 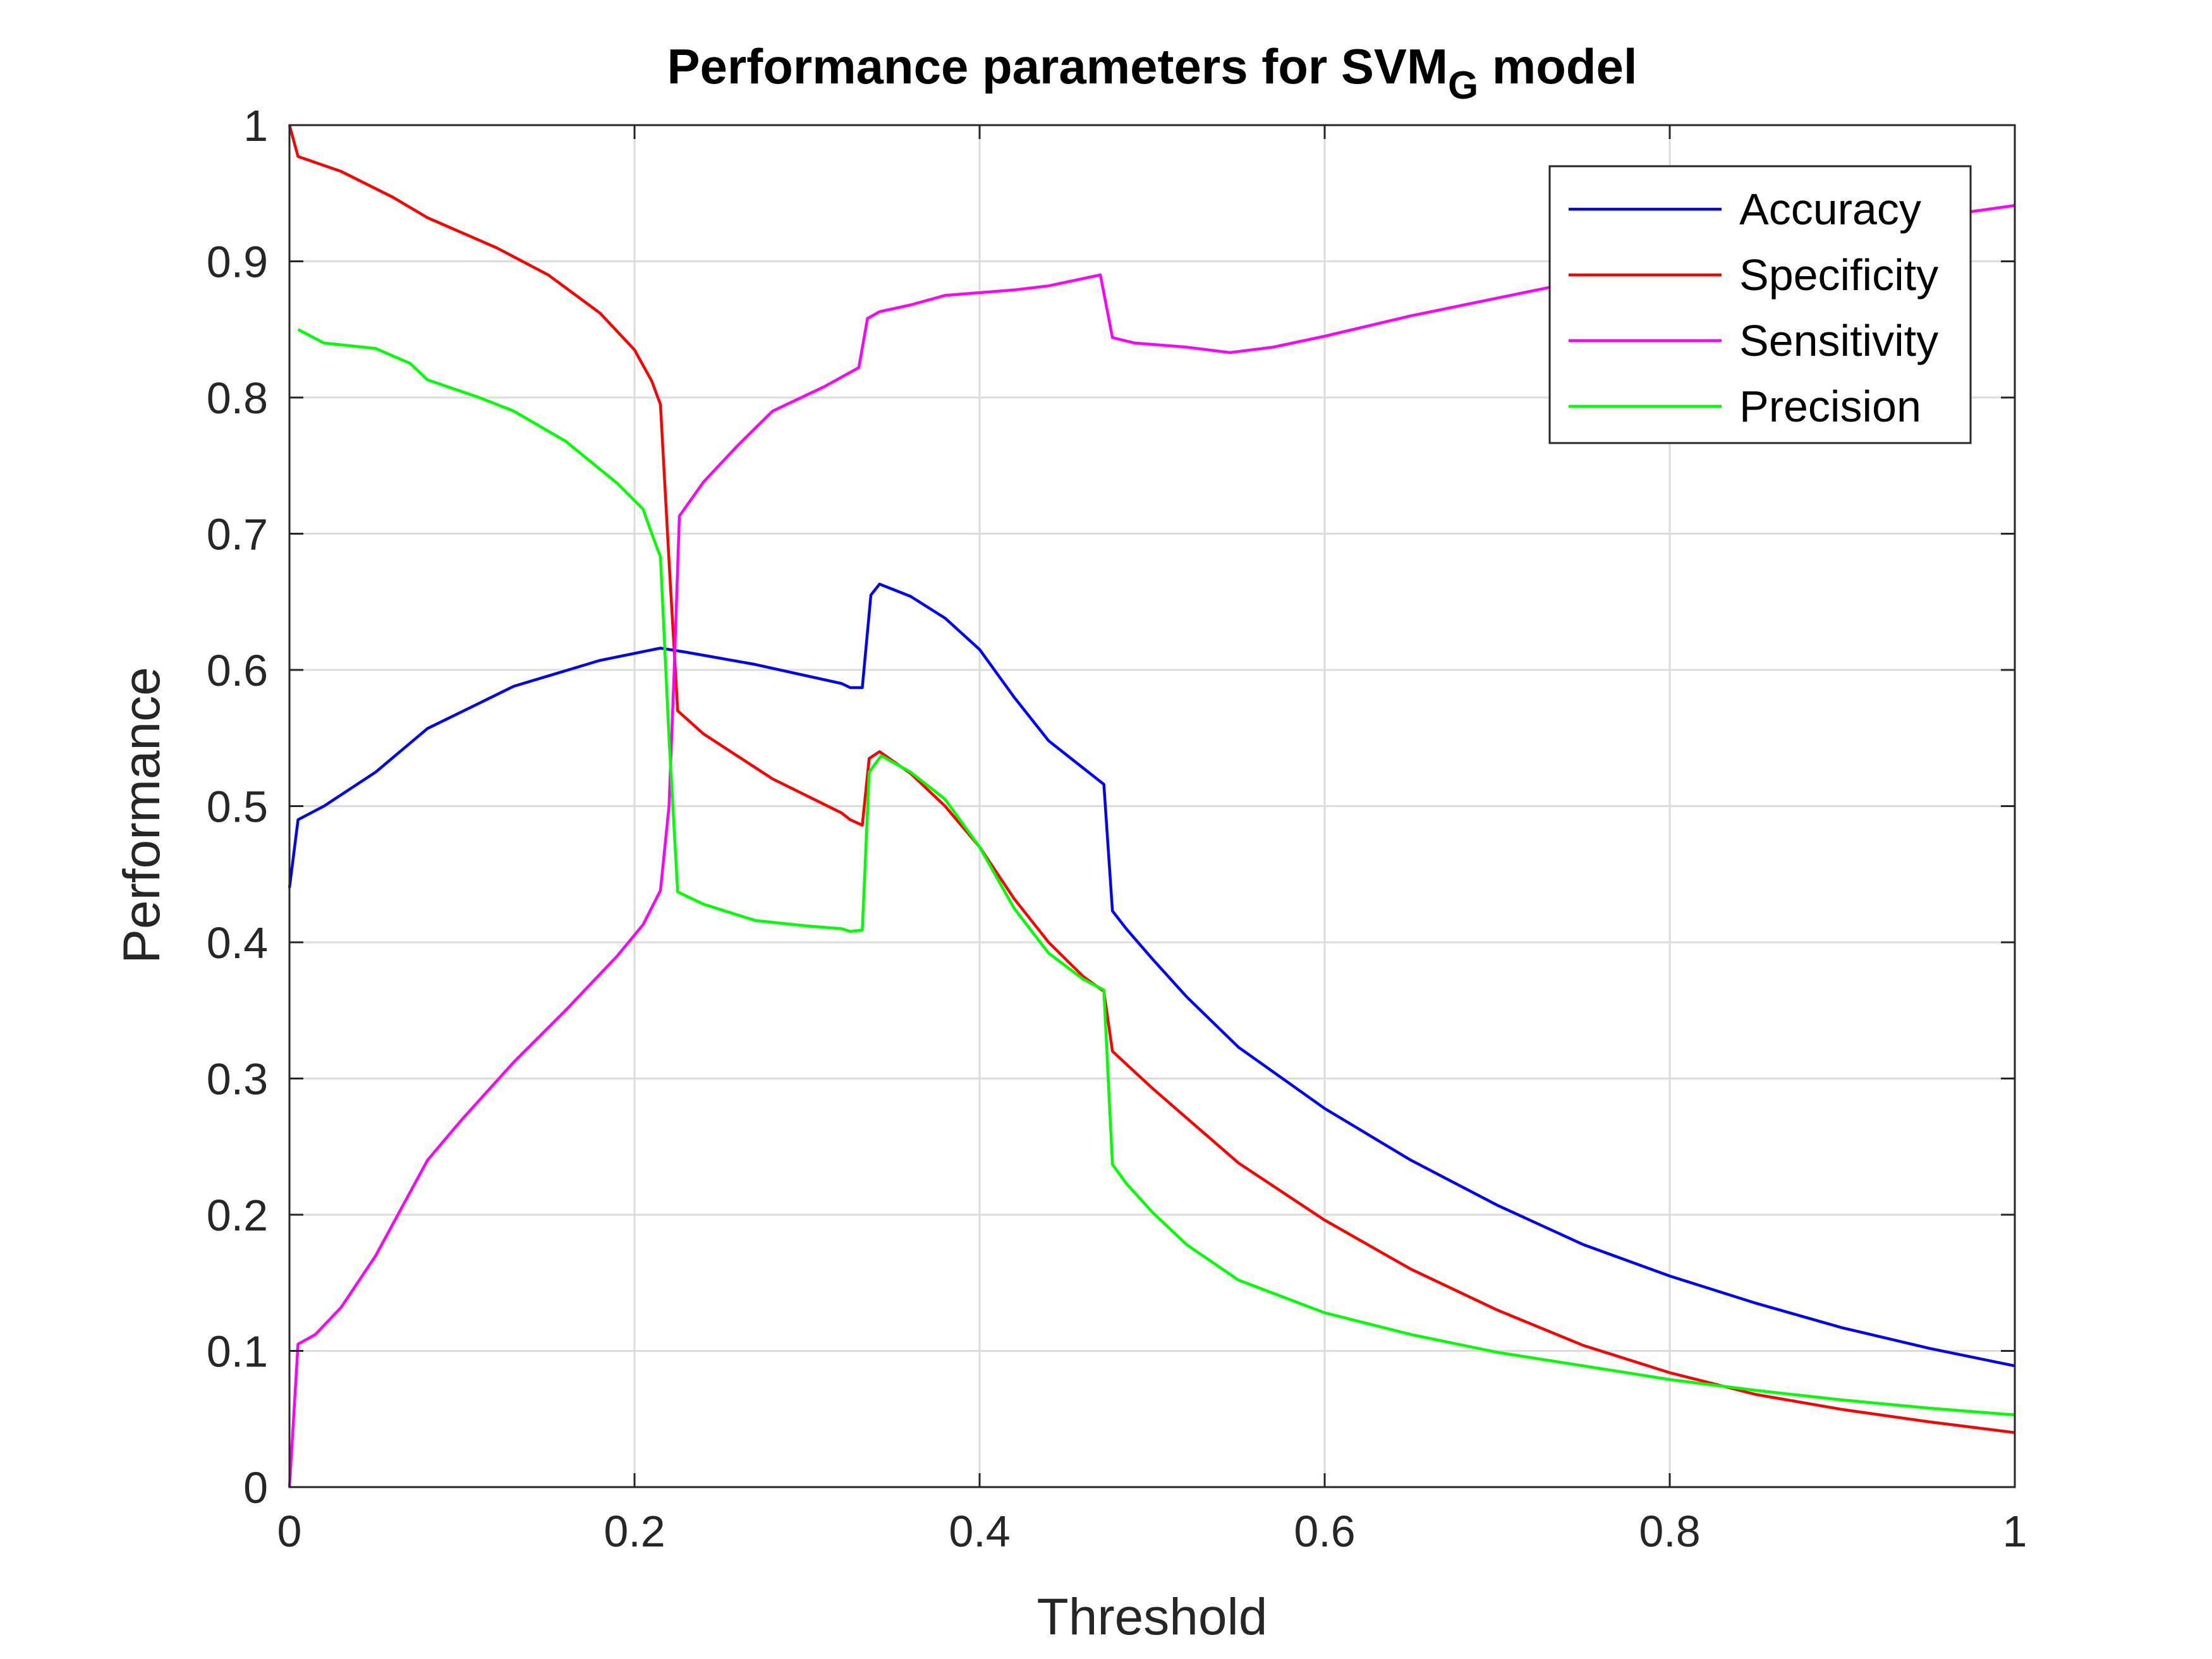 What do you see at coordinates (142, 815) in the screenshot?
I see `y-axis-label: Performance` at bounding box center [142, 815].